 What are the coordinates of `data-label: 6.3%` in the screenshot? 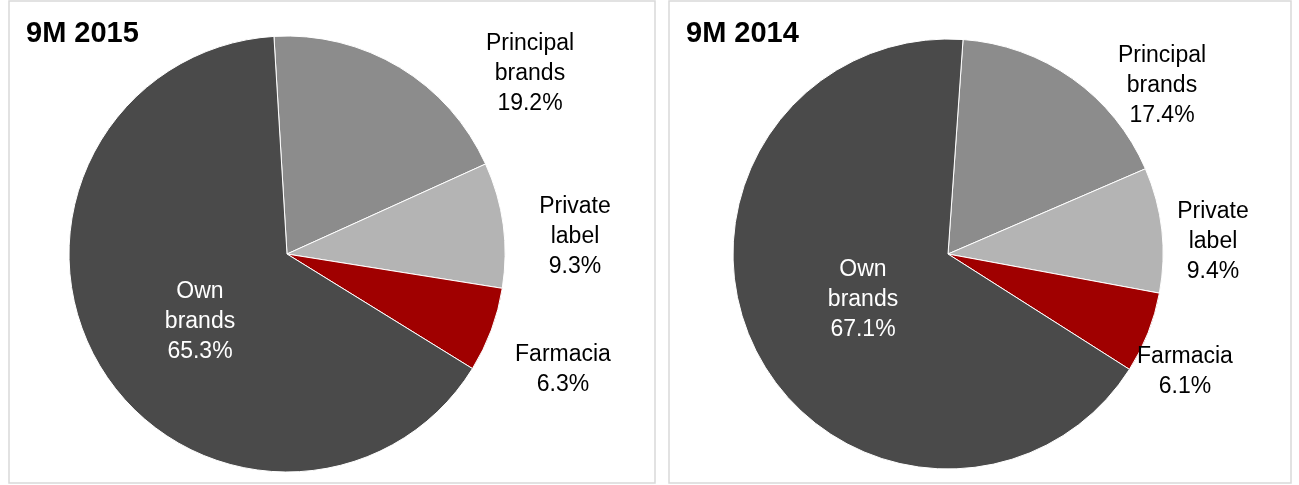 It's located at (563, 383).